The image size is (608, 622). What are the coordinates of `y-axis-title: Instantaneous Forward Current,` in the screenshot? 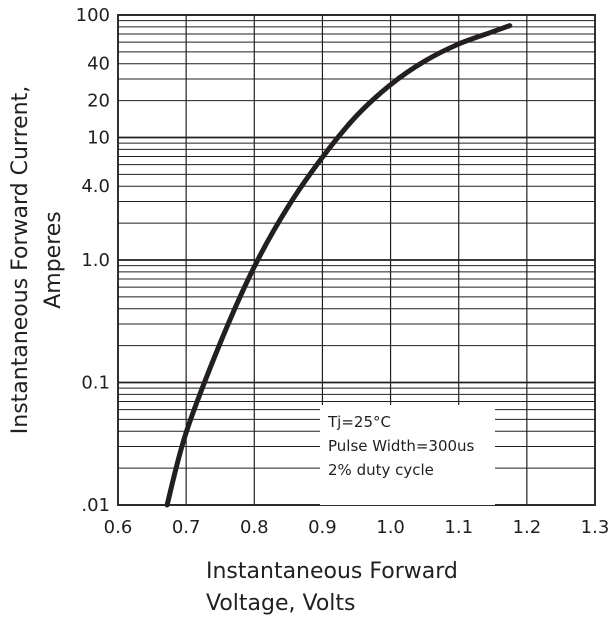 It's located at (20, 260).